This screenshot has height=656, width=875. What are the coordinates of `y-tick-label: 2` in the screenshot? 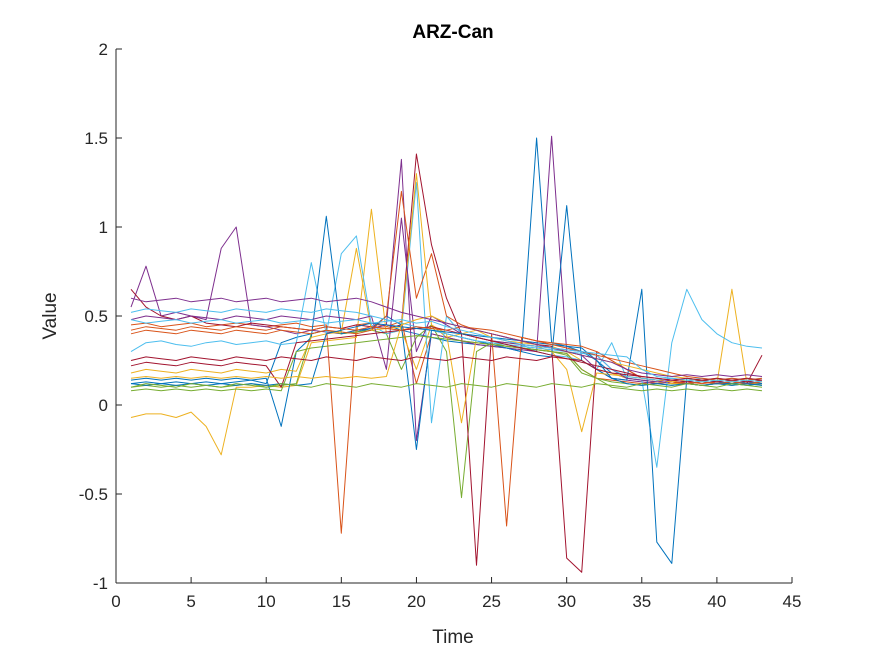 It's located at (103, 49).